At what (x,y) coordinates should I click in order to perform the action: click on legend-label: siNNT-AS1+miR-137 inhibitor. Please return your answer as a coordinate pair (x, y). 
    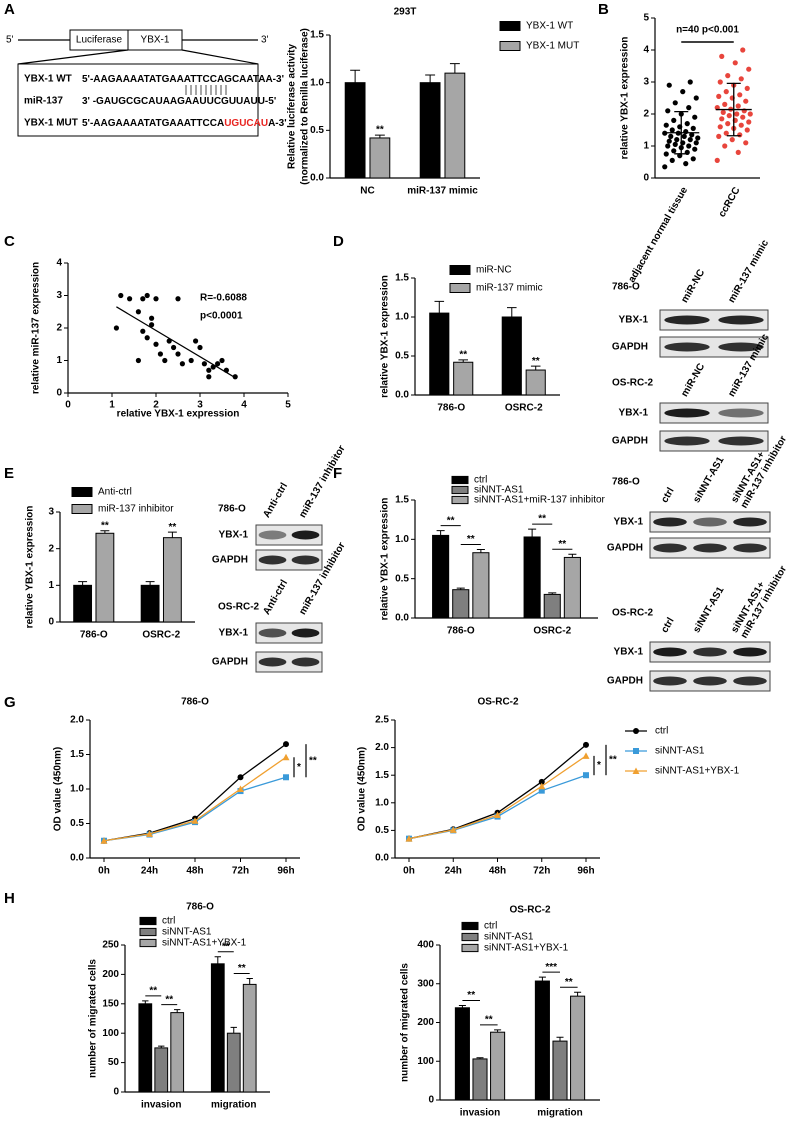
    Looking at the image, I should click on (540, 500).